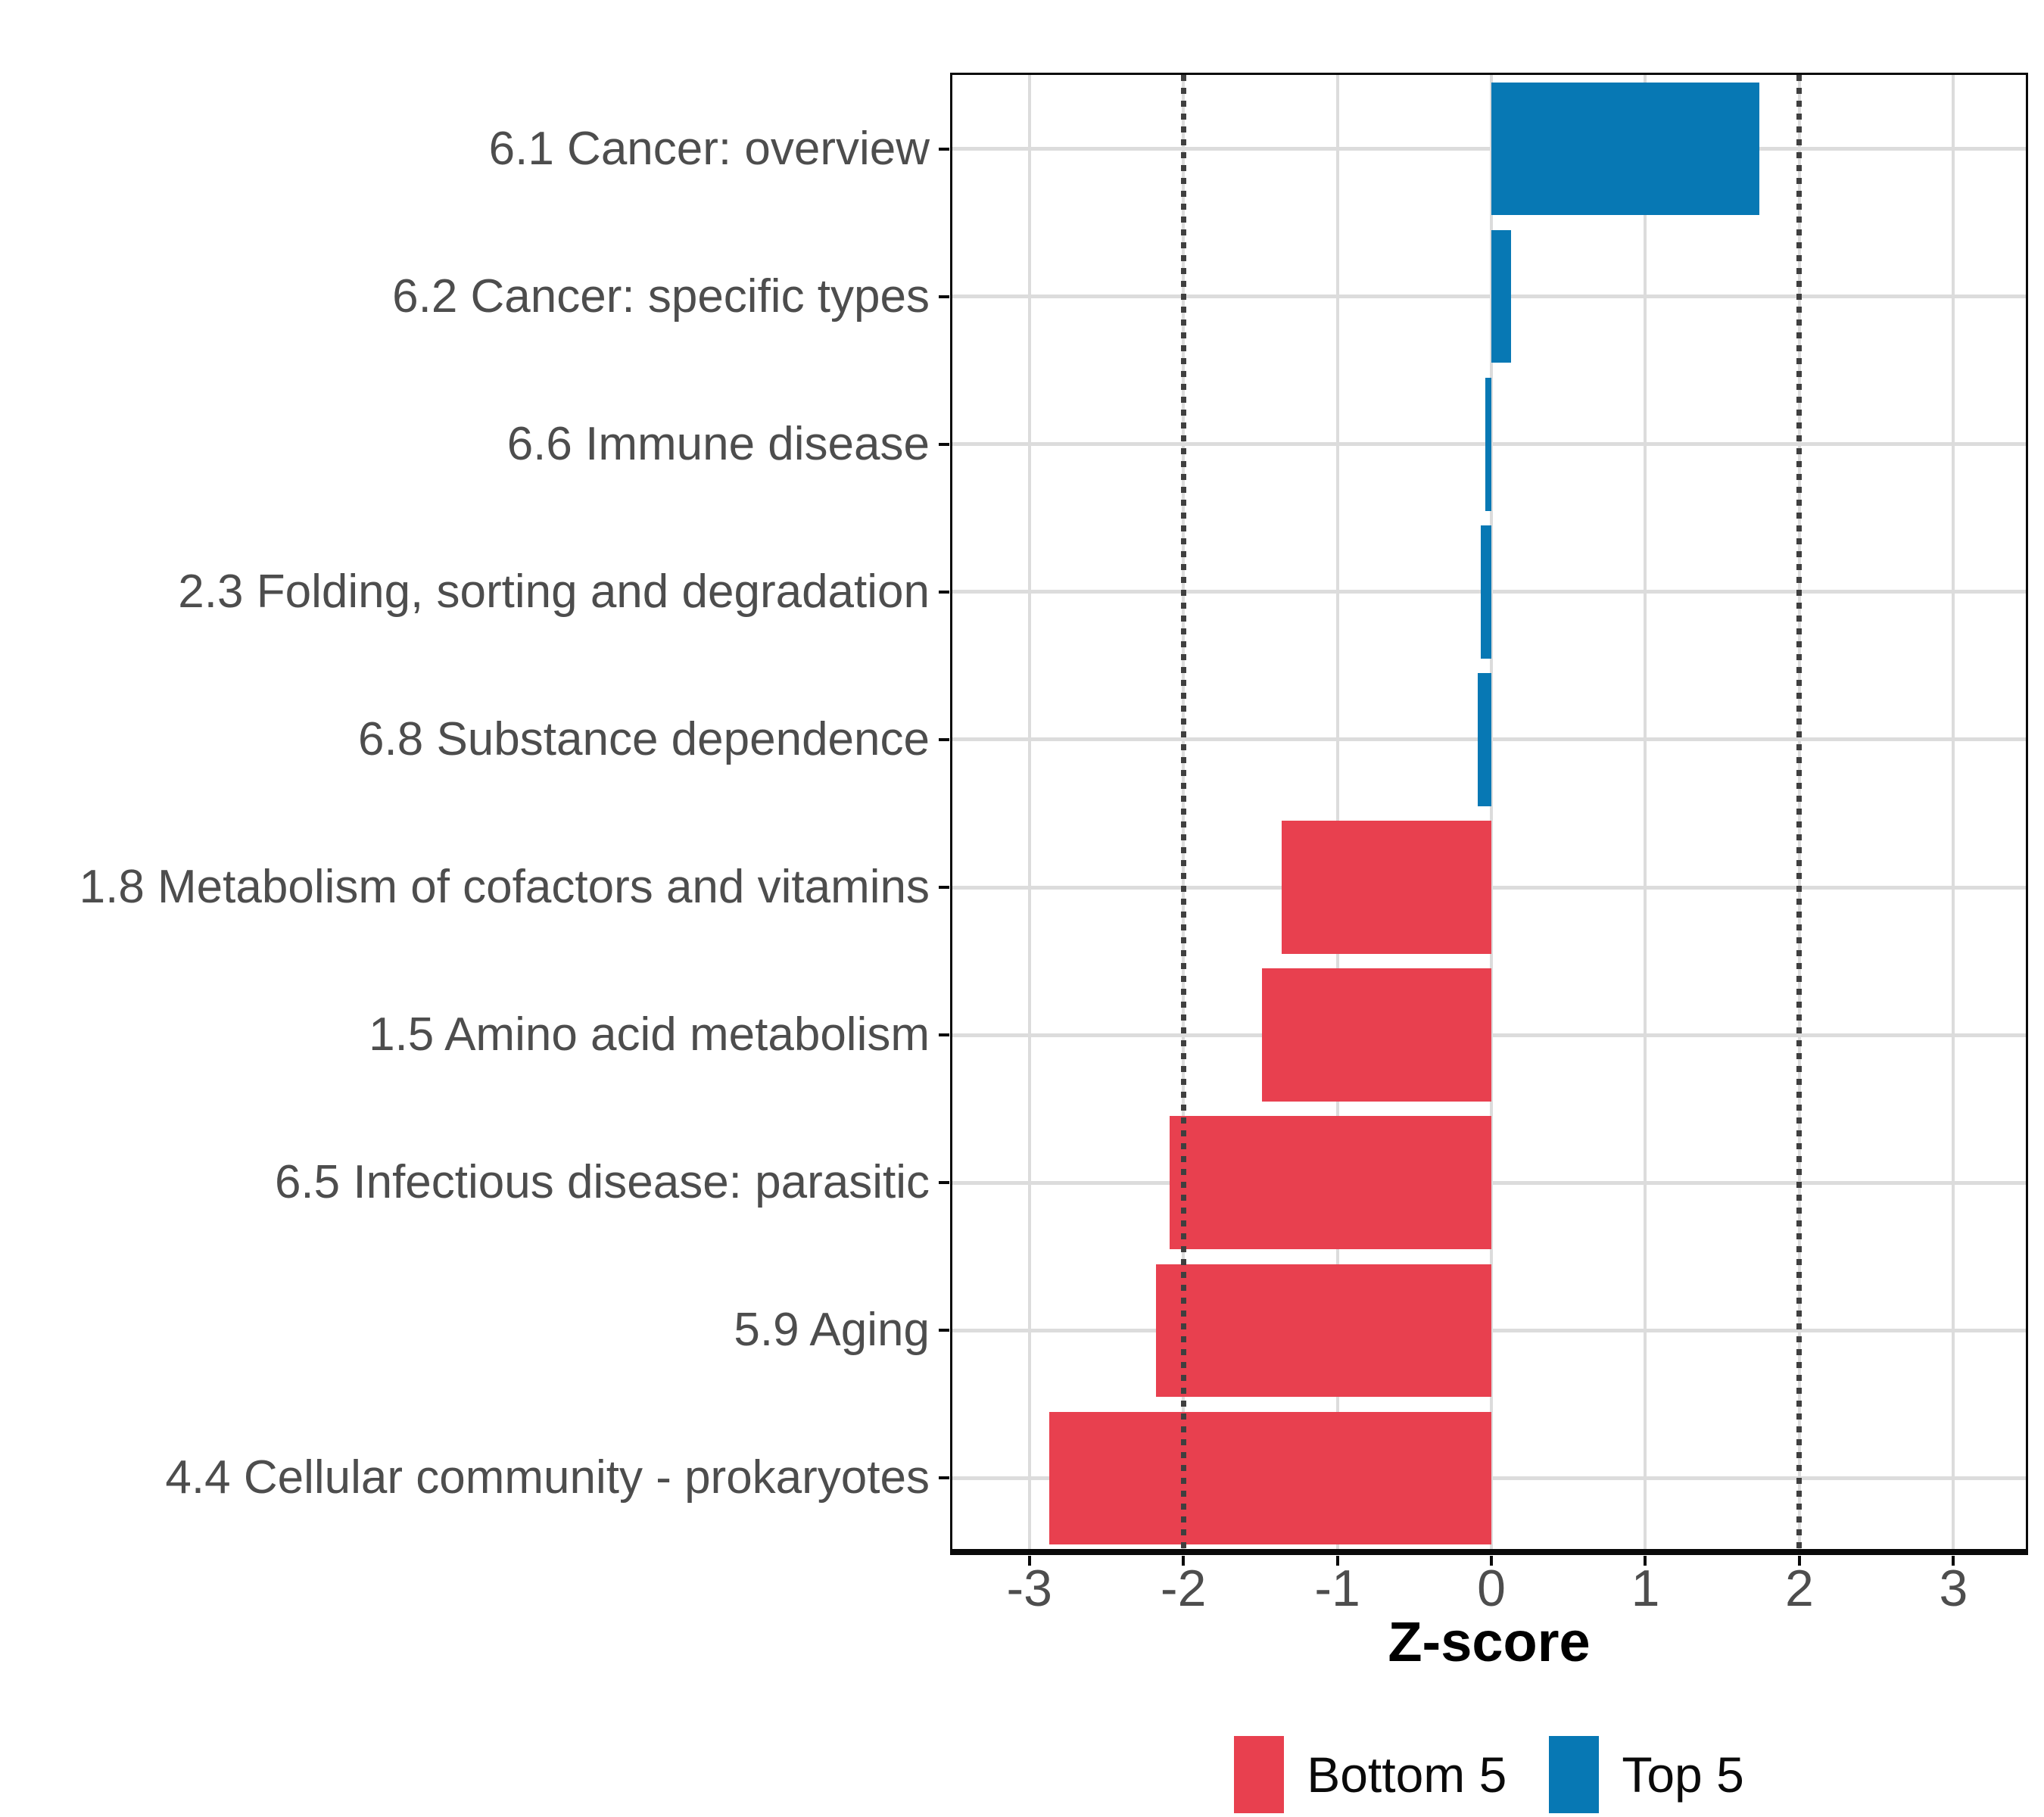 This screenshot has width=2044, height=1817. What do you see at coordinates (1799, 1588) in the screenshot?
I see `x-tick-label: 2` at bounding box center [1799, 1588].